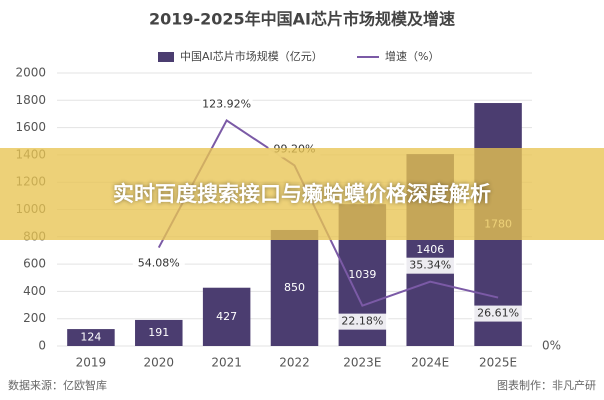 This screenshot has height=400, width=604. Describe the element at coordinates (42, 346) in the screenshot. I see `y-tick-label: 0` at that location.